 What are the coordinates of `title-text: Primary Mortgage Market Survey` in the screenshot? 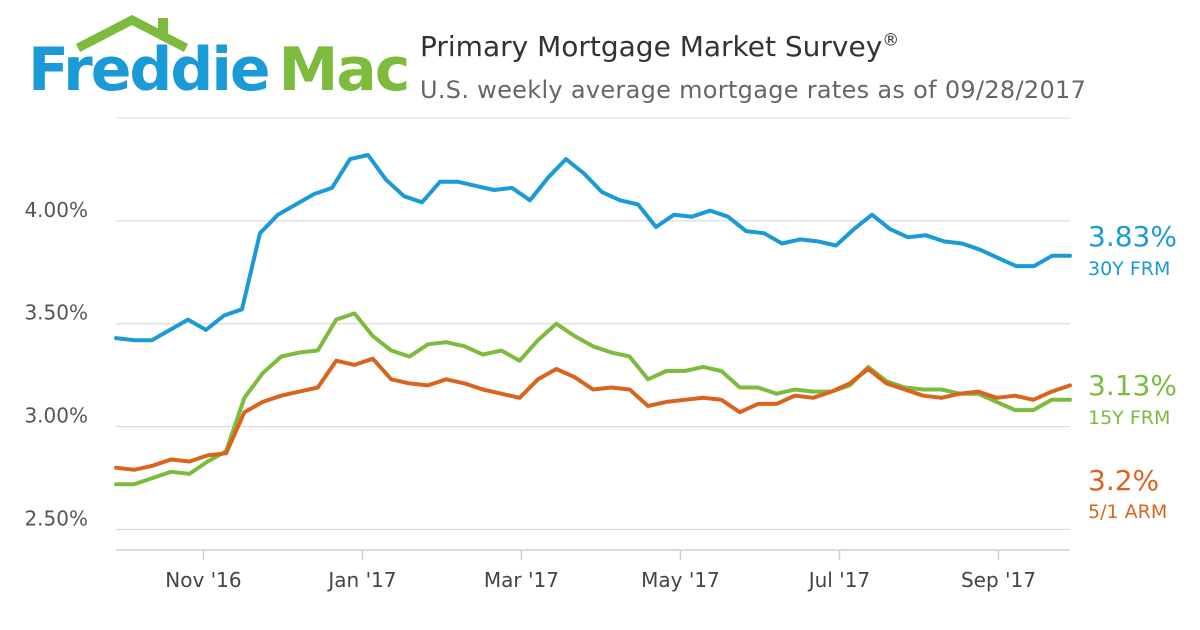 It's located at (651, 46).